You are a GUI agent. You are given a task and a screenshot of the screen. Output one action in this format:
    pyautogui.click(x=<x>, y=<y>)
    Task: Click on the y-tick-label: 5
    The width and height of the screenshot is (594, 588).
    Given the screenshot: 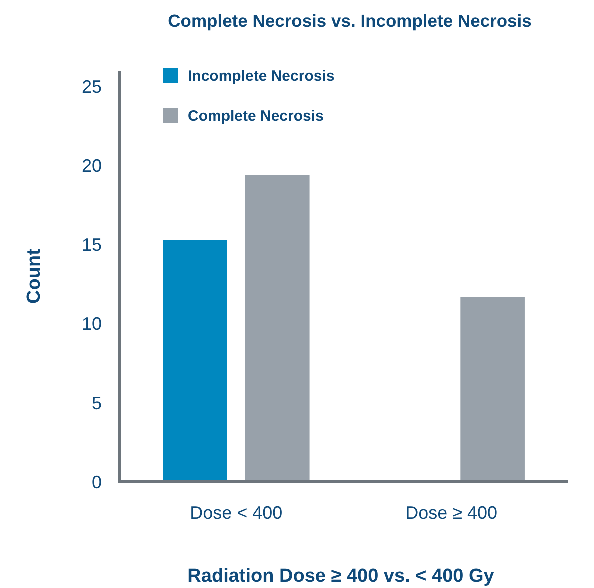 What is the action you would take?
    pyautogui.click(x=97, y=403)
    